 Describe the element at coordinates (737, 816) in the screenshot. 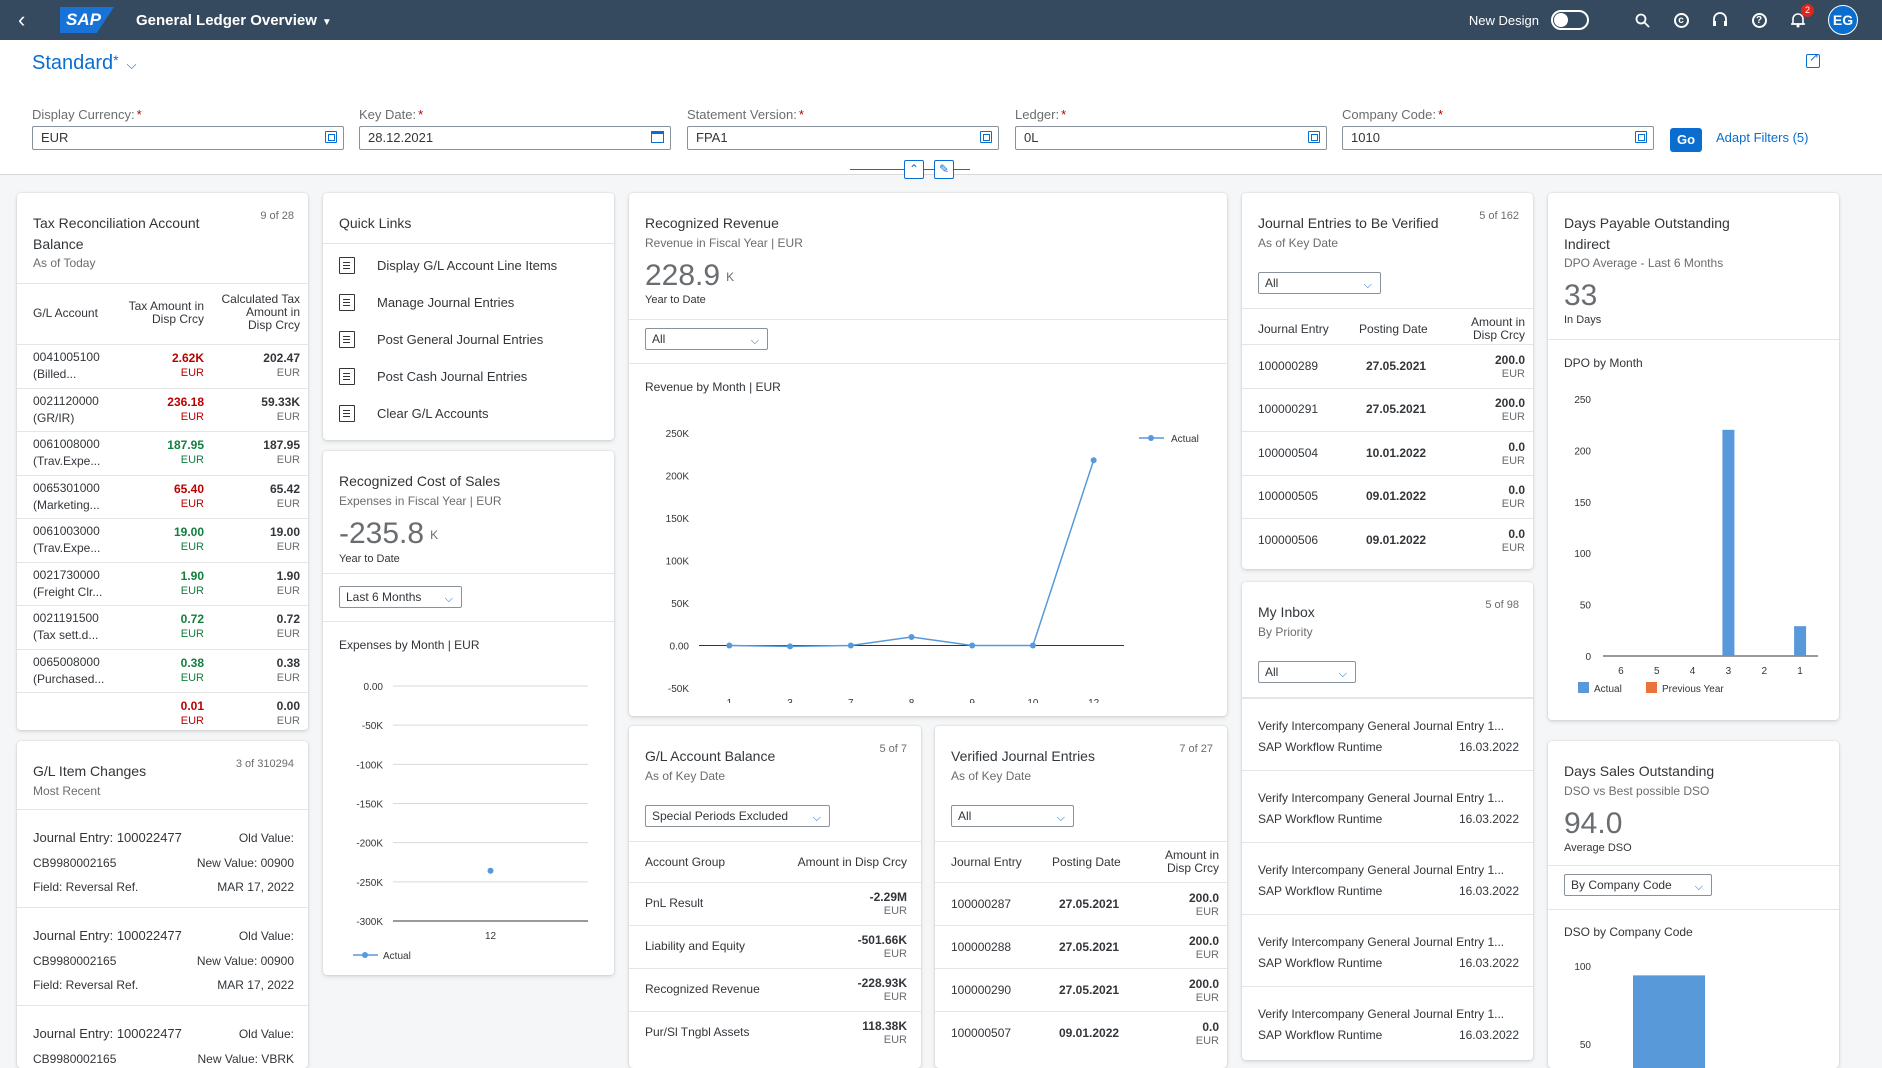

I see `period-filter-select: Special Periods Excluded ⌵` at that location.